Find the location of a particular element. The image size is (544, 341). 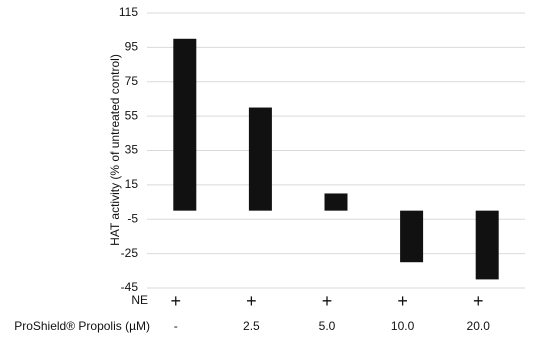

y-tick-label: 35 is located at coordinates (132, 150).